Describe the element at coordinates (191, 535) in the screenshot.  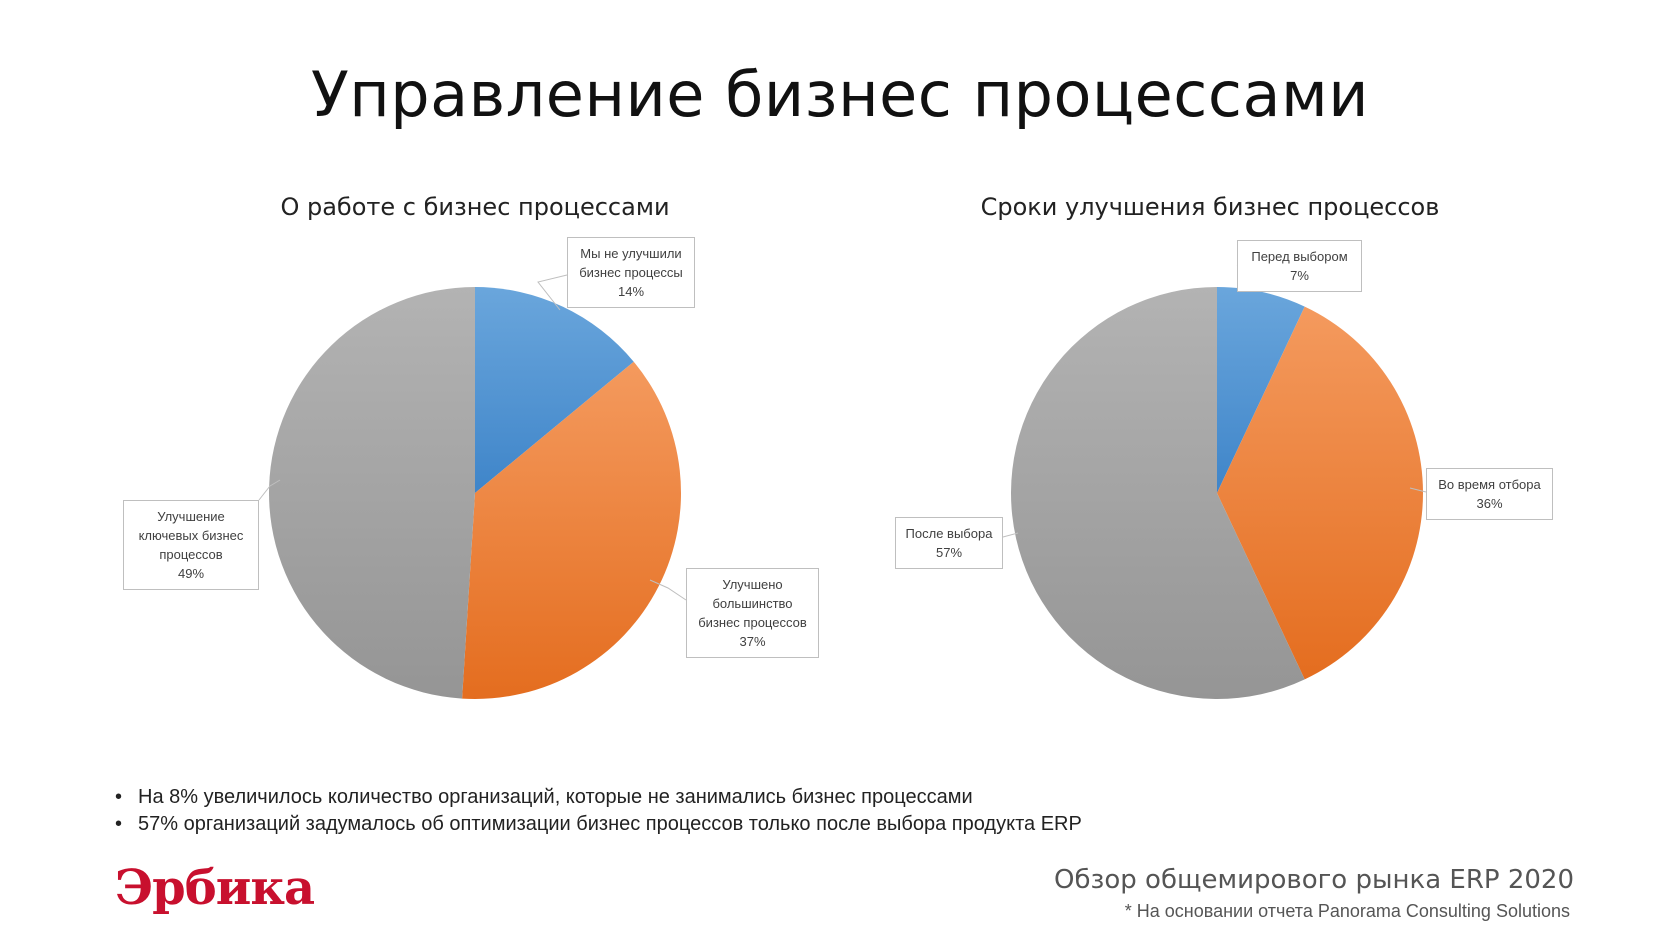
I see `callout-label-line: ключевых бизнес` at that location.